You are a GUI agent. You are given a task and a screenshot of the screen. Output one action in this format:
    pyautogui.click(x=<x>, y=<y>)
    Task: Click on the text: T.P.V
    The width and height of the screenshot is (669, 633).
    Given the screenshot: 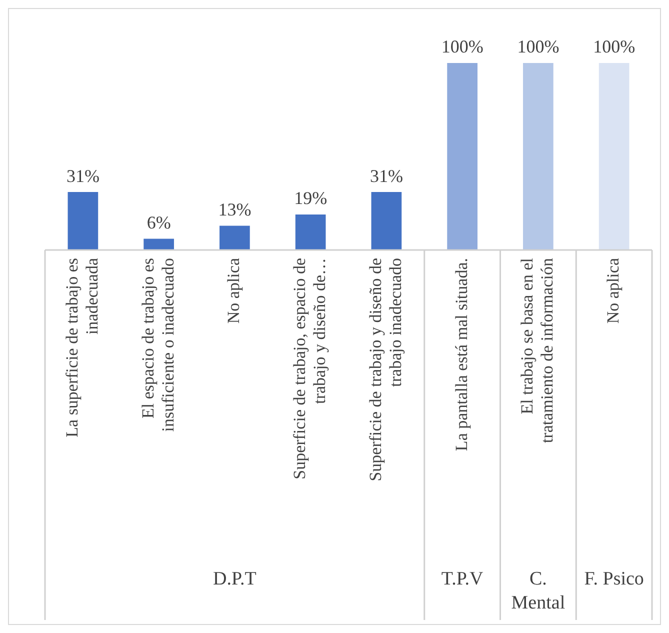 What is the action you would take?
    pyautogui.click(x=462, y=579)
    